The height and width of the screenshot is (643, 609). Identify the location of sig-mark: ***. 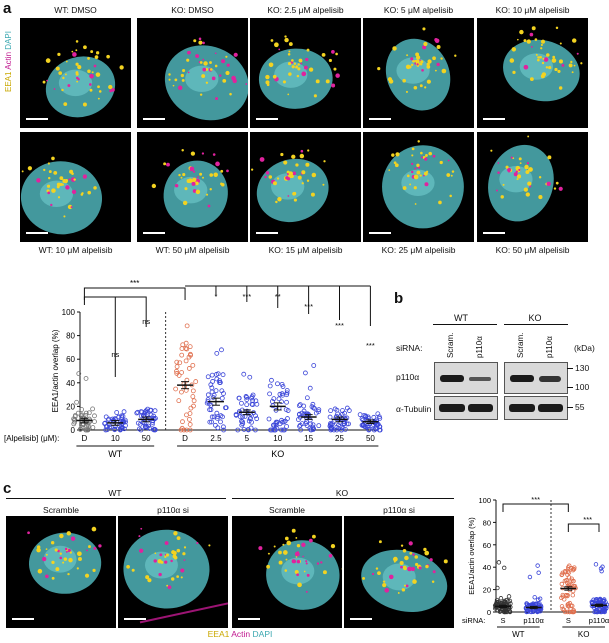
(308, 306).